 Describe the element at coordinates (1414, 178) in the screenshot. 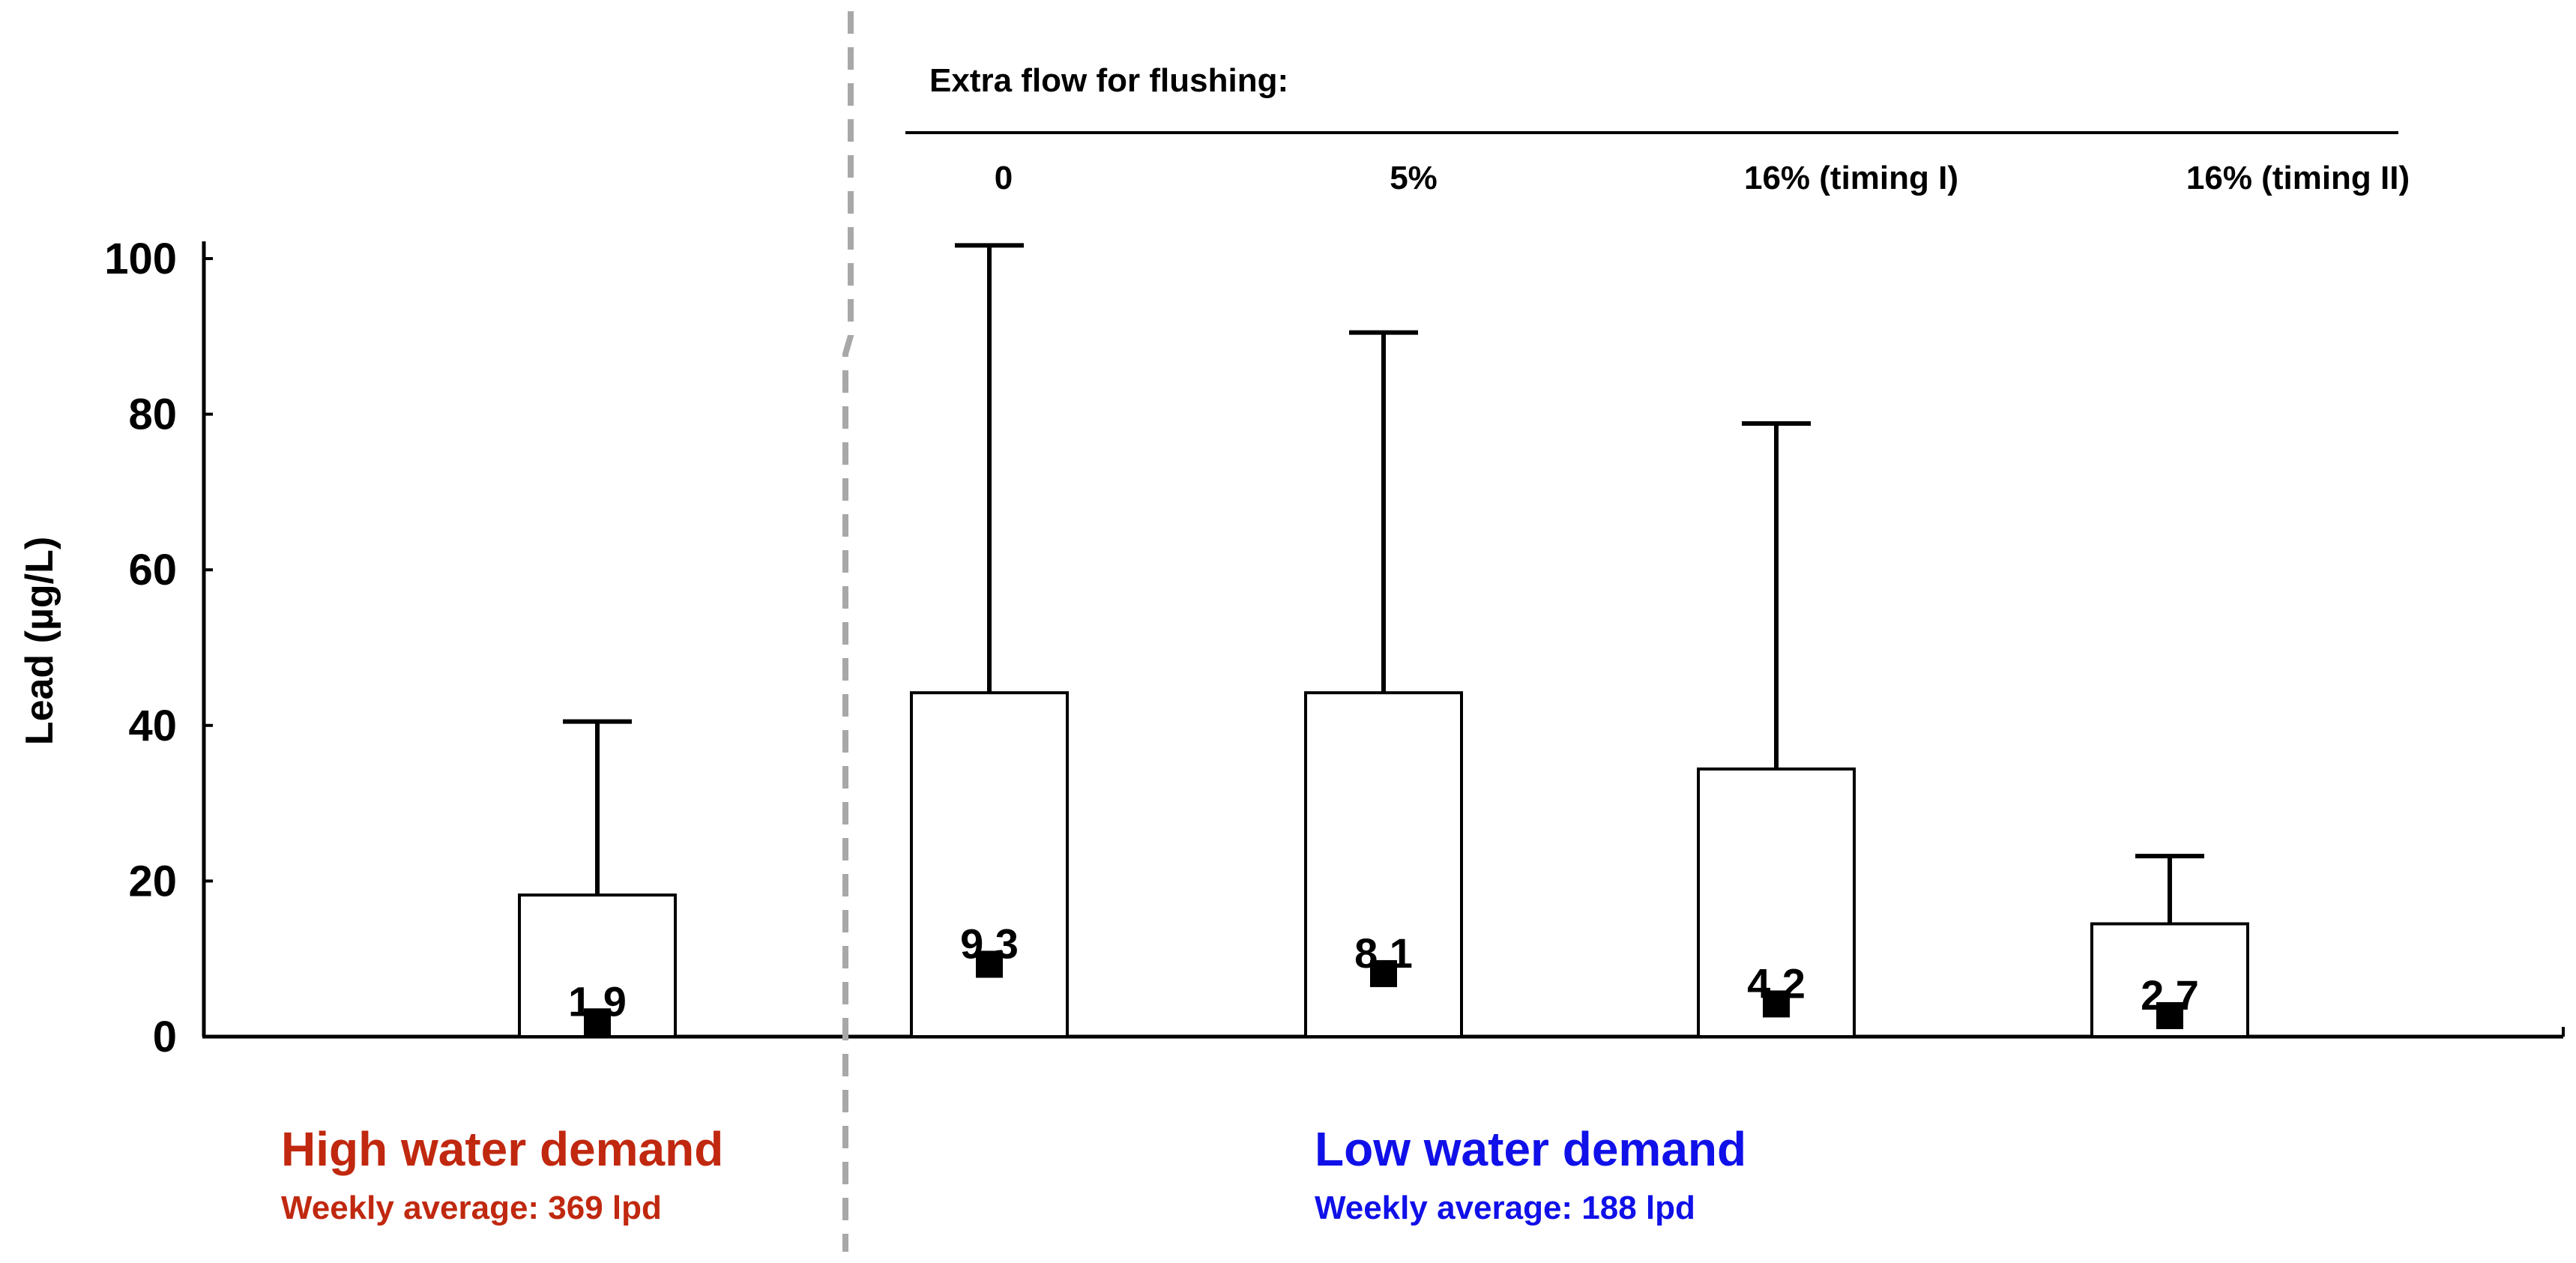

I see `category-label: 5%` at that location.